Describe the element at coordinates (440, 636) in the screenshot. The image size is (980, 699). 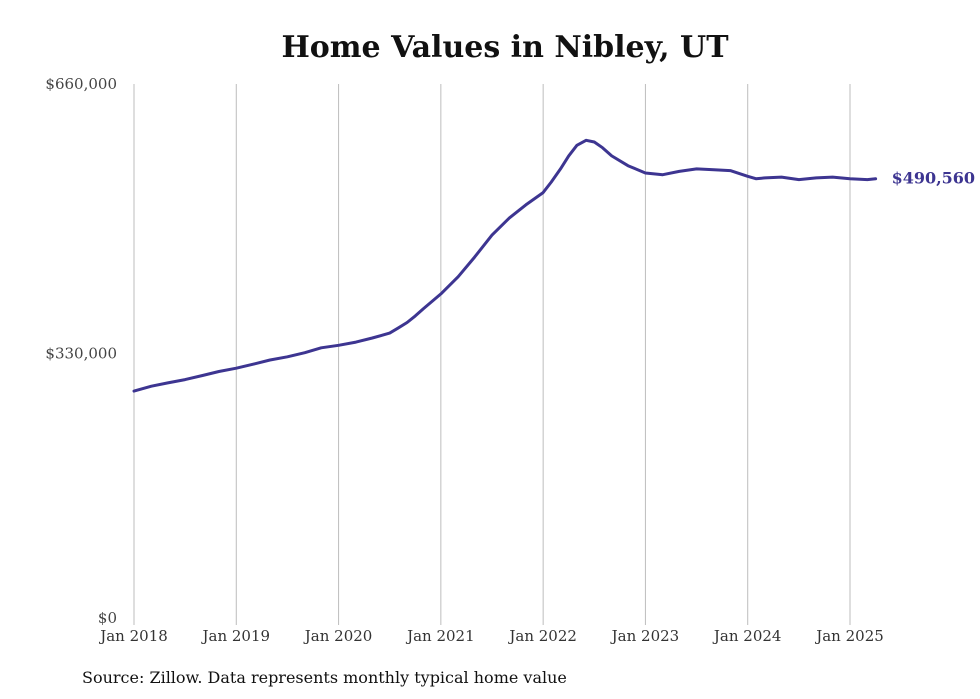
I see `x-tick-label: Jan 2021` at that location.